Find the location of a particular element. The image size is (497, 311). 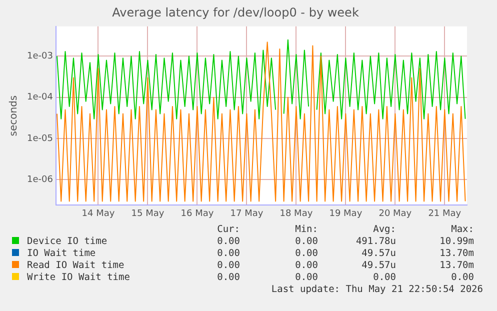

chart-title: Average latency for /dev/loop0 - by week is located at coordinates (235, 12).